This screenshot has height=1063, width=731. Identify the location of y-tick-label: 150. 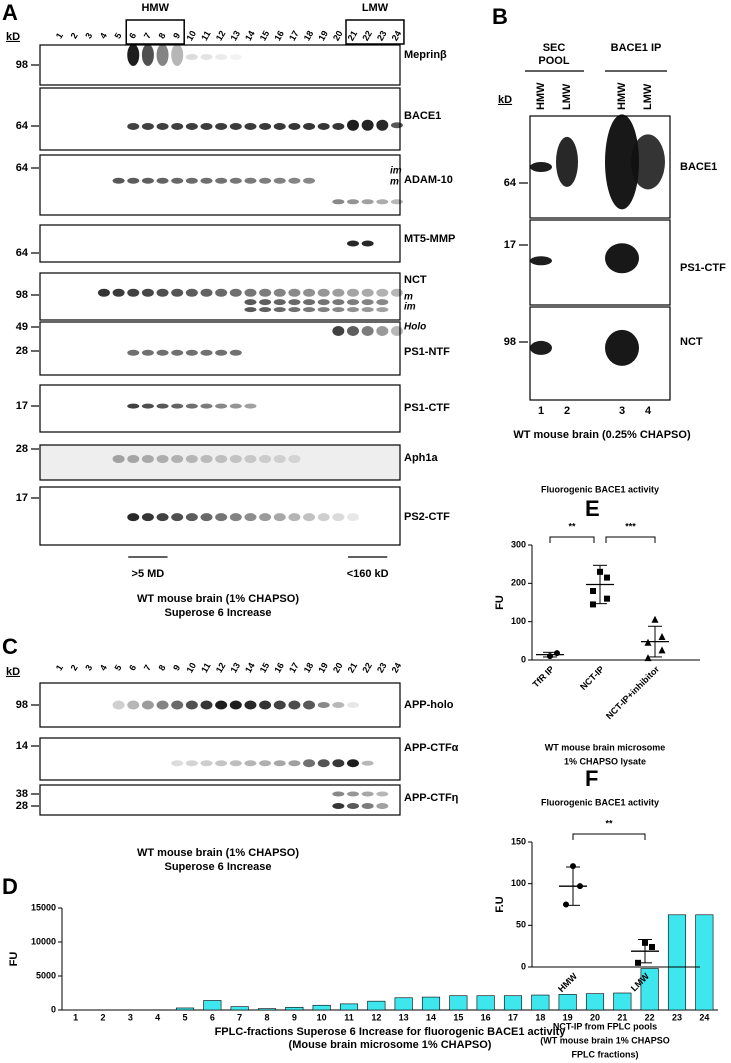
(518, 841).